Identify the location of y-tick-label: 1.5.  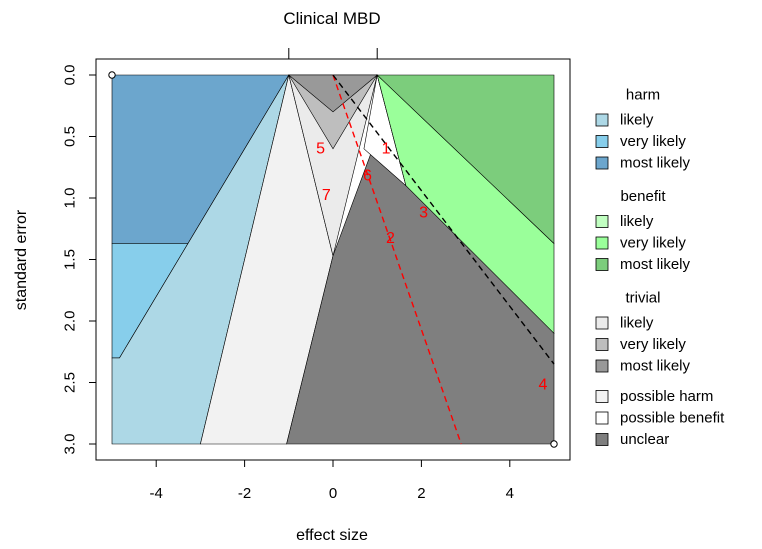
(70, 259).